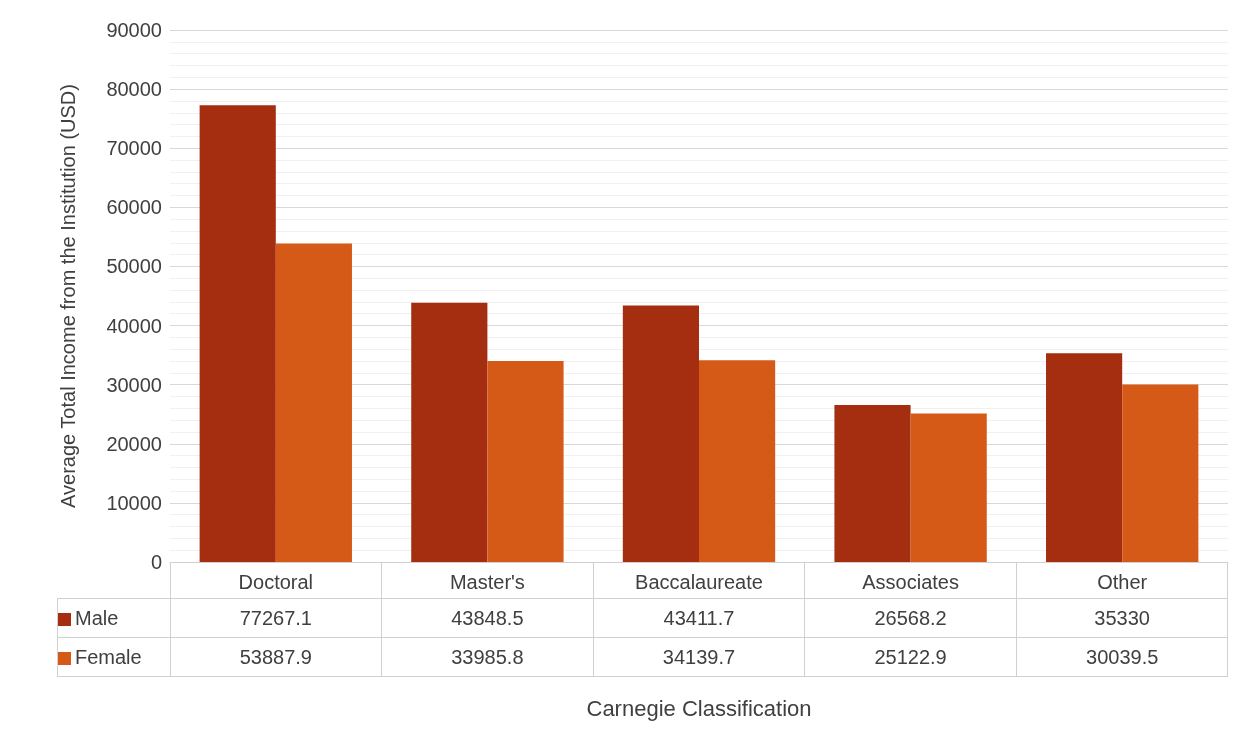 The height and width of the screenshot is (742, 1248). I want to click on data-label: 53887.9, so click(276, 657).